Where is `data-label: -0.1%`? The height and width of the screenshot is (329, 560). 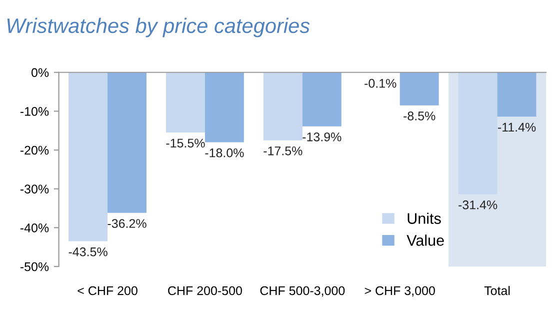 data-label: -0.1% is located at coordinates (380, 83).